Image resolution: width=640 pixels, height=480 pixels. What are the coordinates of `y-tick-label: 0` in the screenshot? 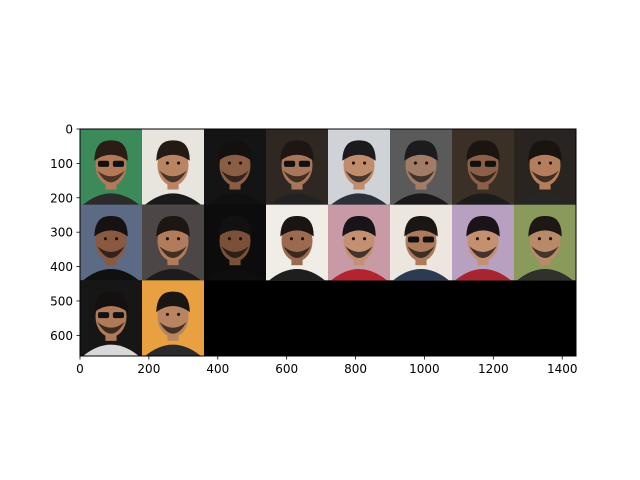 It's located at (69, 130).